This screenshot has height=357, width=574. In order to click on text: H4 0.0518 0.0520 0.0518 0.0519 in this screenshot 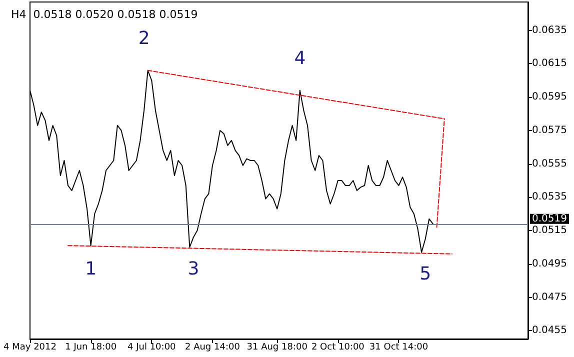, I will do `click(104, 14)`.